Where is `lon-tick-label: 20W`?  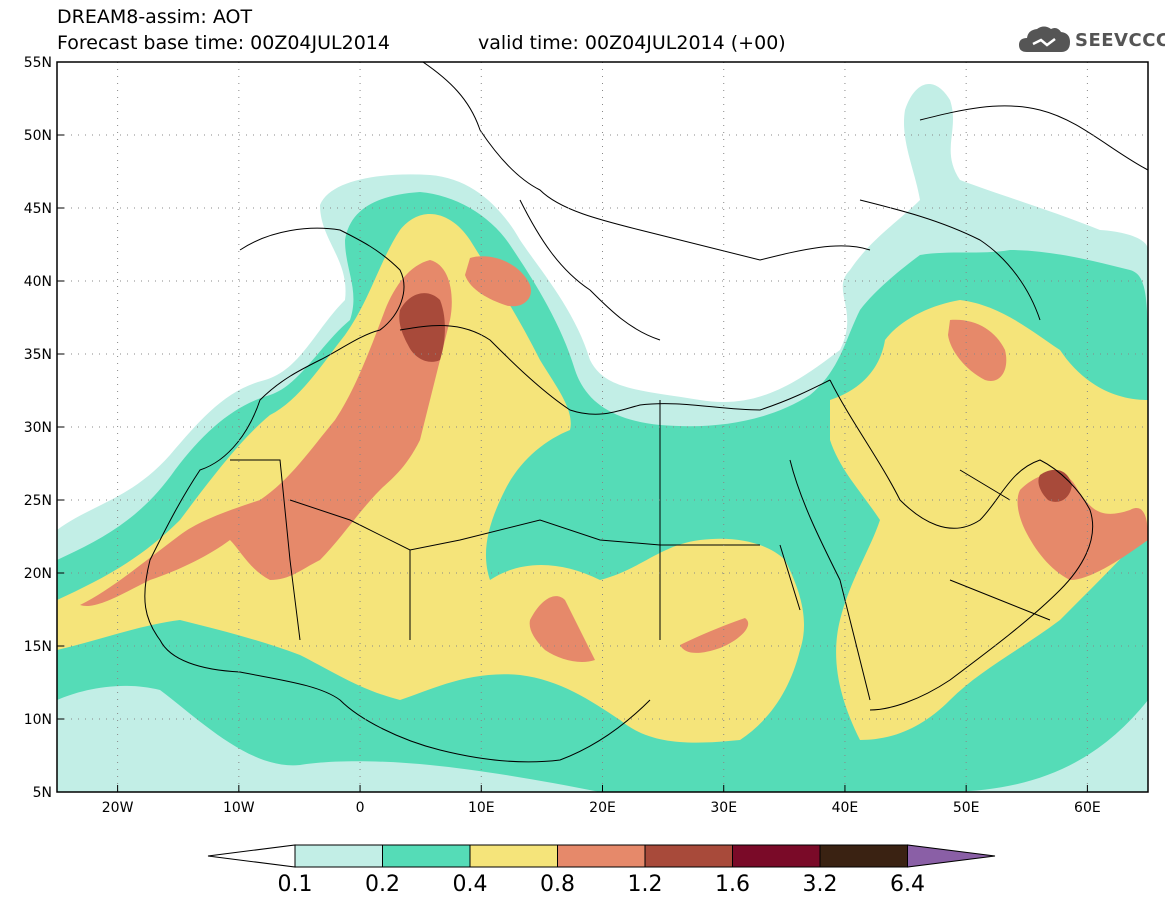 lon-tick-label: 20W is located at coordinates (118, 808).